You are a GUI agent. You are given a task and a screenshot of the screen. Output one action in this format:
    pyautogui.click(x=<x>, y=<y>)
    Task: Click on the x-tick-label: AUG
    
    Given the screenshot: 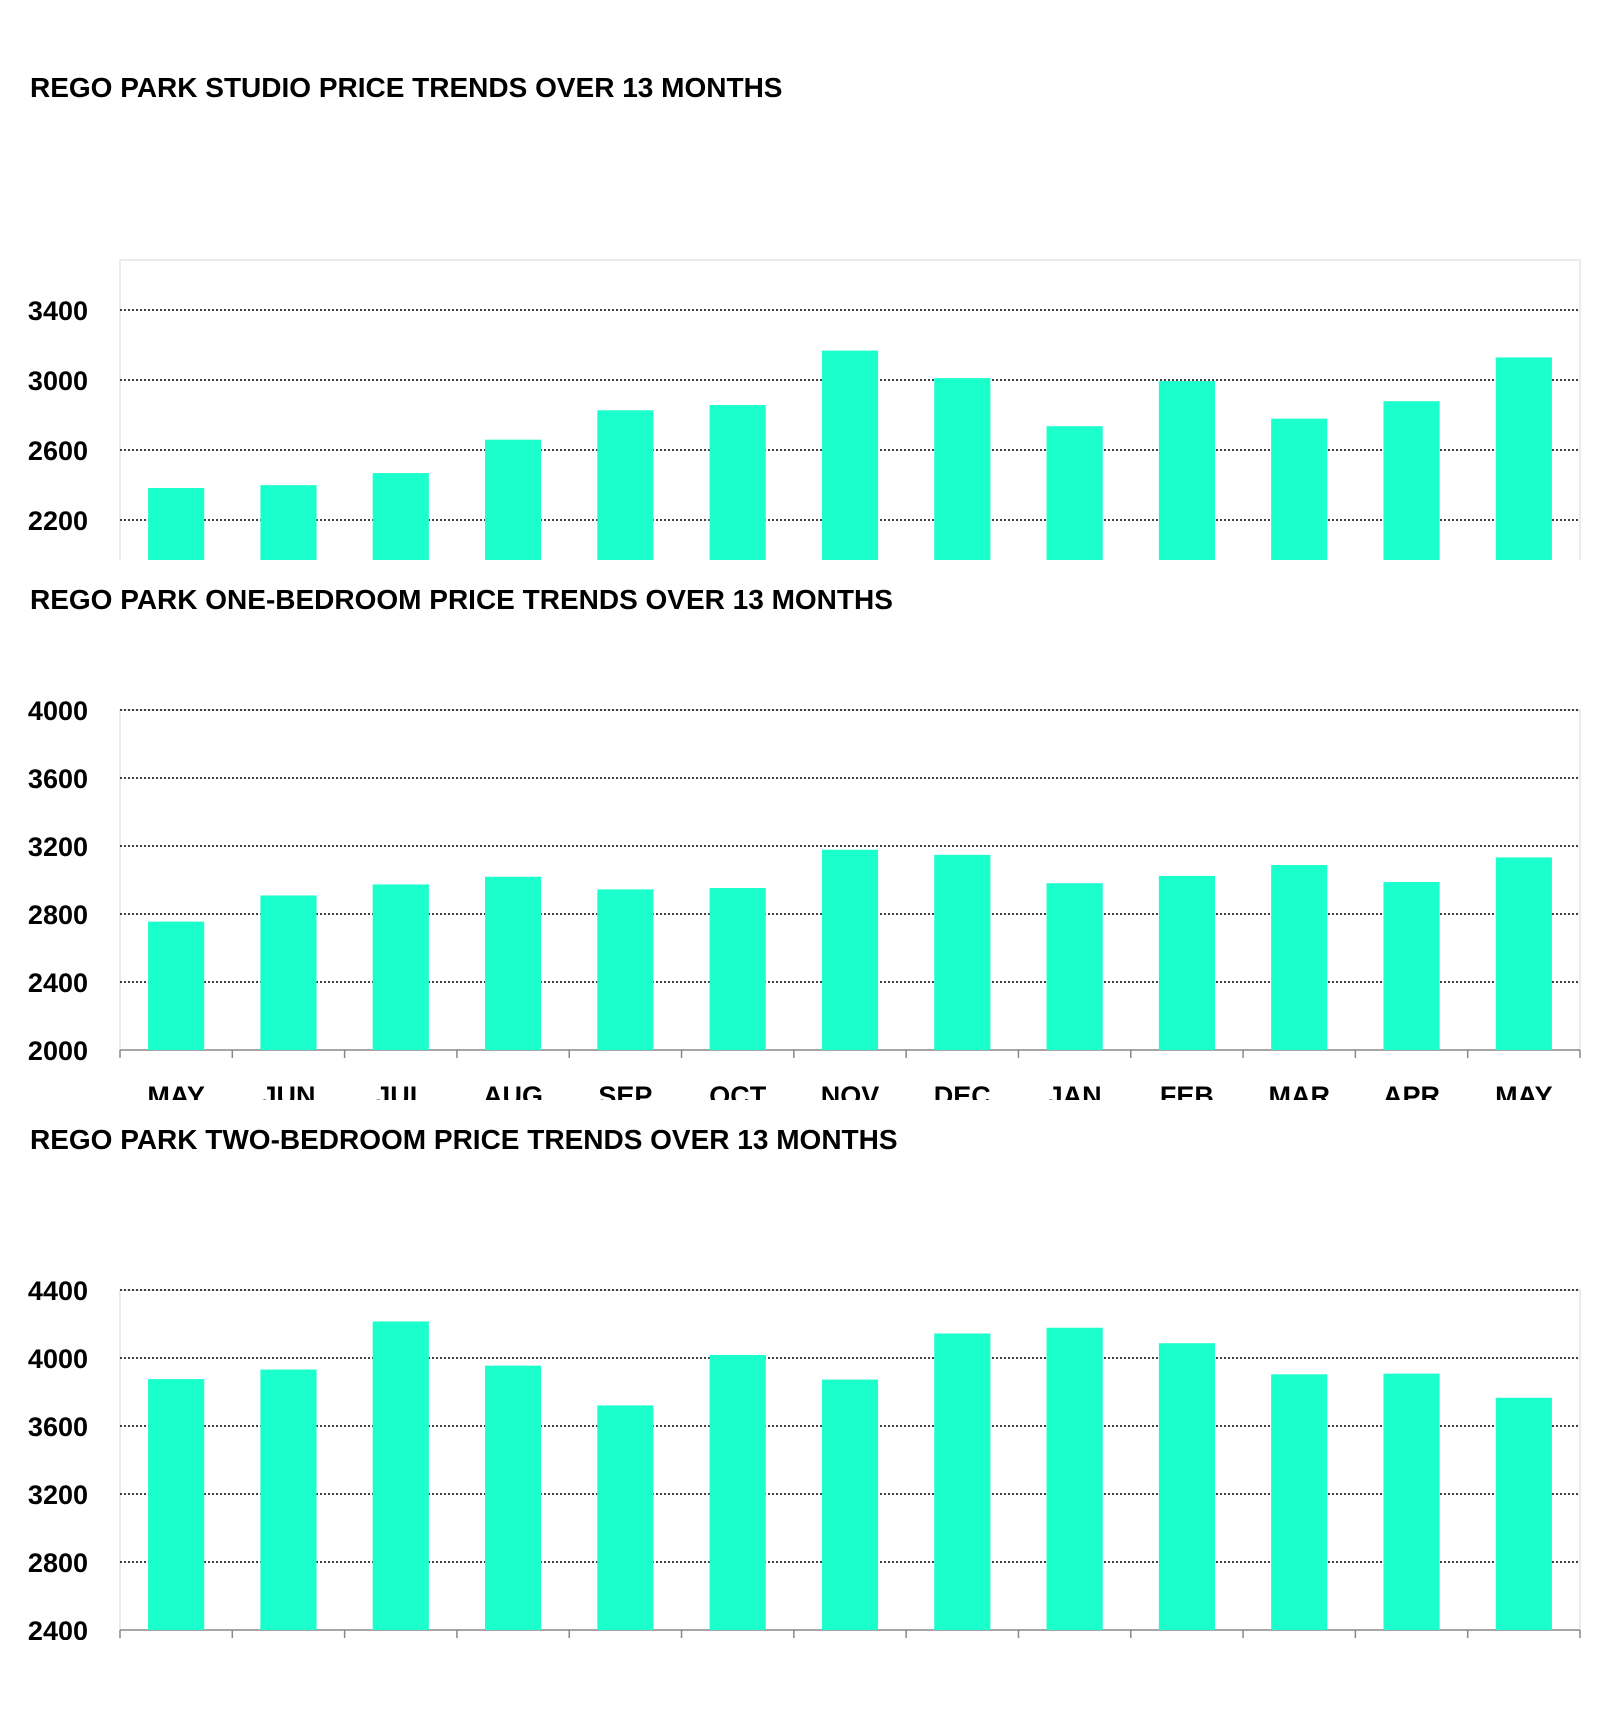 What is the action you would take?
    pyautogui.click(x=513, y=1090)
    